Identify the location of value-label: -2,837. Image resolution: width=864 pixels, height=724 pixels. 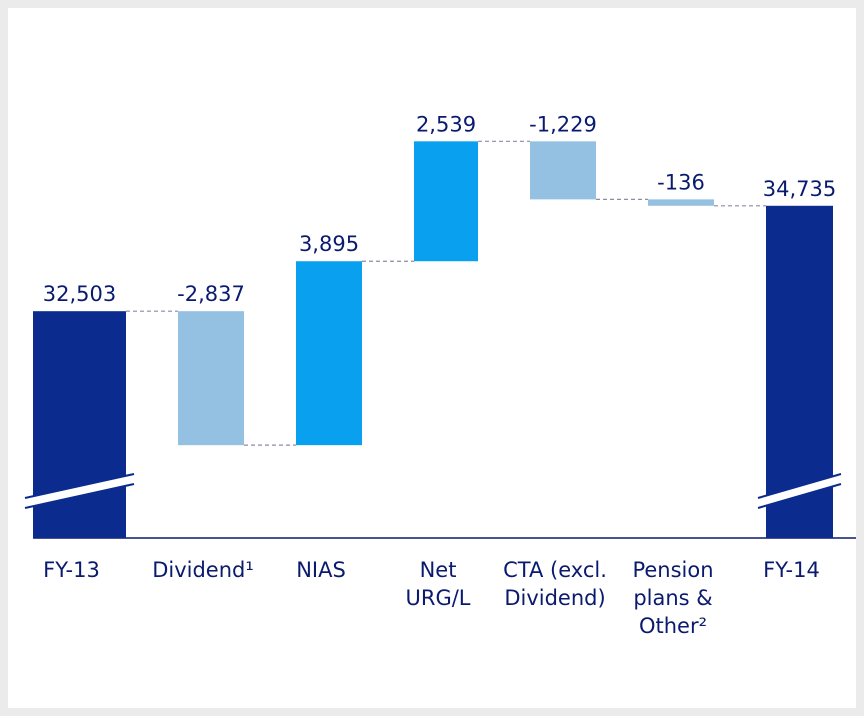
(211, 294).